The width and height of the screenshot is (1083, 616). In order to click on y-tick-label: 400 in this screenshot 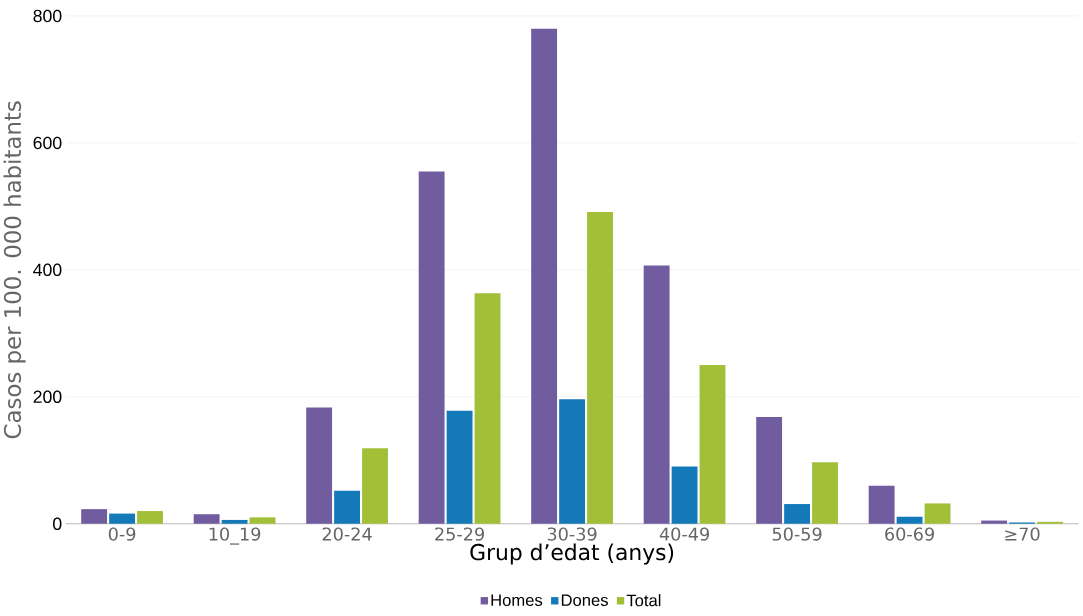, I will do `click(47, 270)`.